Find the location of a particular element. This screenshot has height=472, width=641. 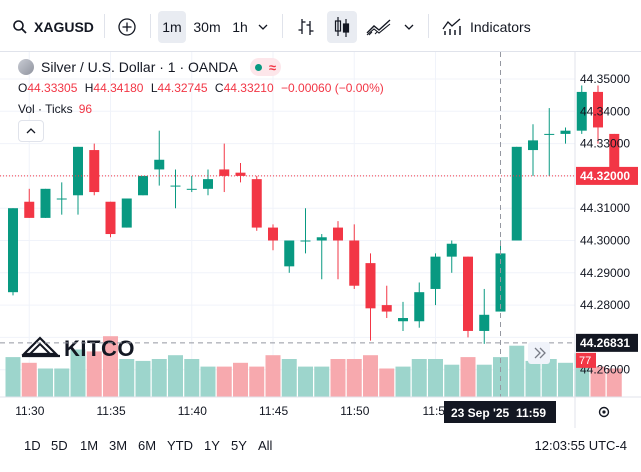

compare-symbol-button is located at coordinates (127, 27).